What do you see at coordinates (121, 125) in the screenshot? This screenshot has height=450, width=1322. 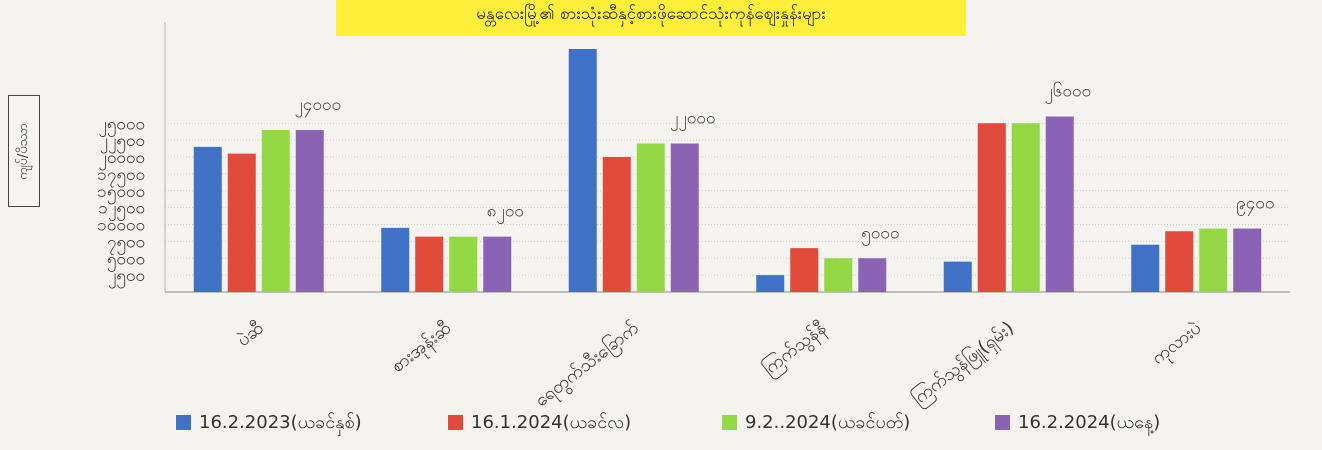 I see `y-tick-label: ၂၅၀၀၀` at bounding box center [121, 125].